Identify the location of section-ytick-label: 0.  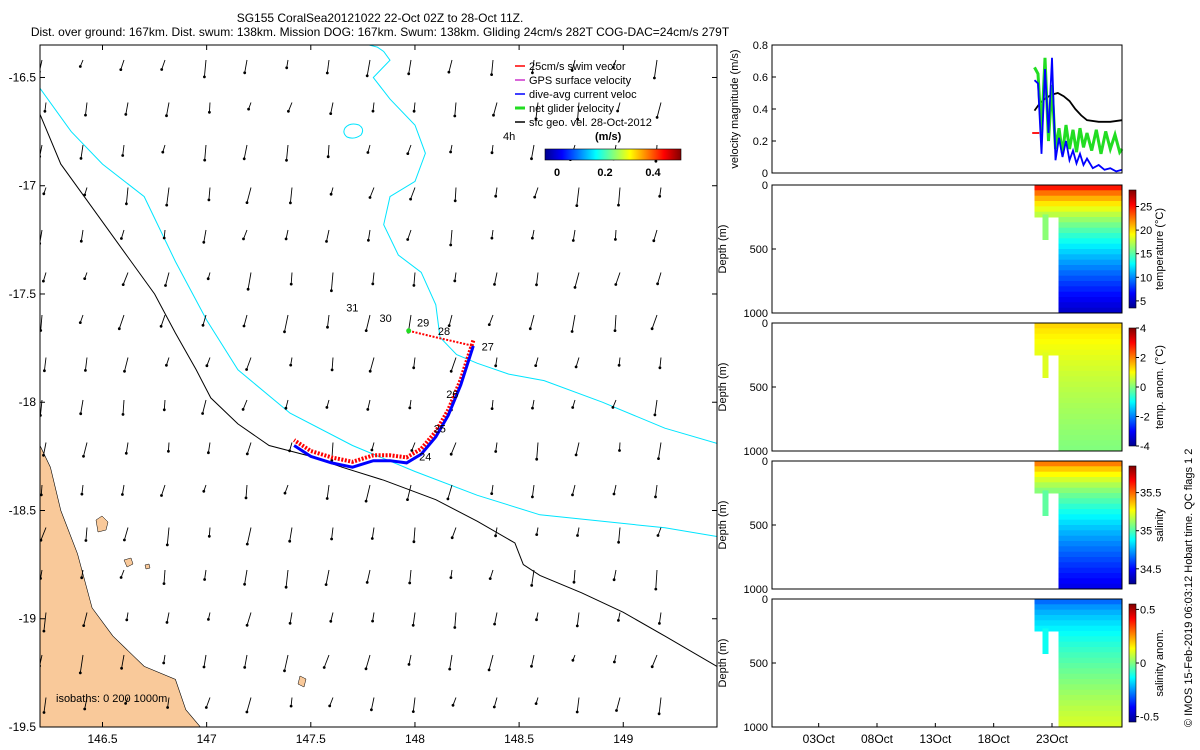
(765, 462).